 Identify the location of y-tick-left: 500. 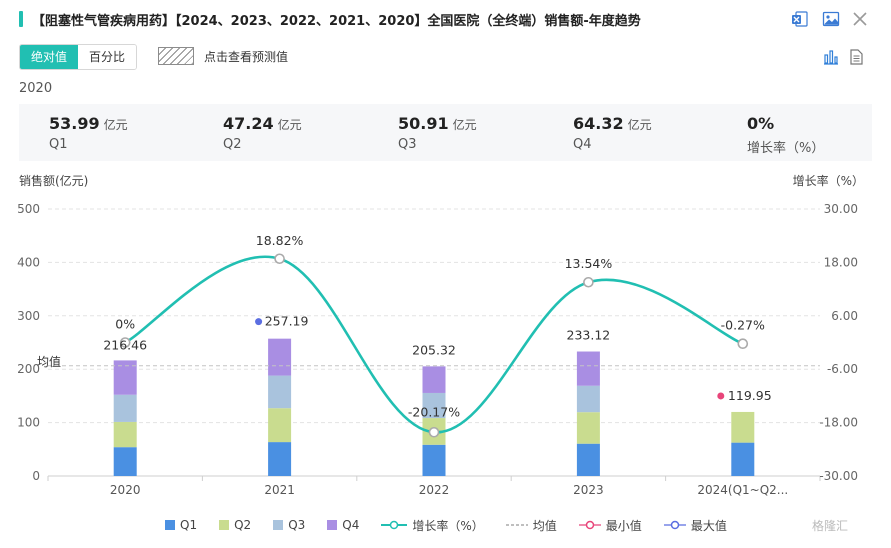
(28, 209).